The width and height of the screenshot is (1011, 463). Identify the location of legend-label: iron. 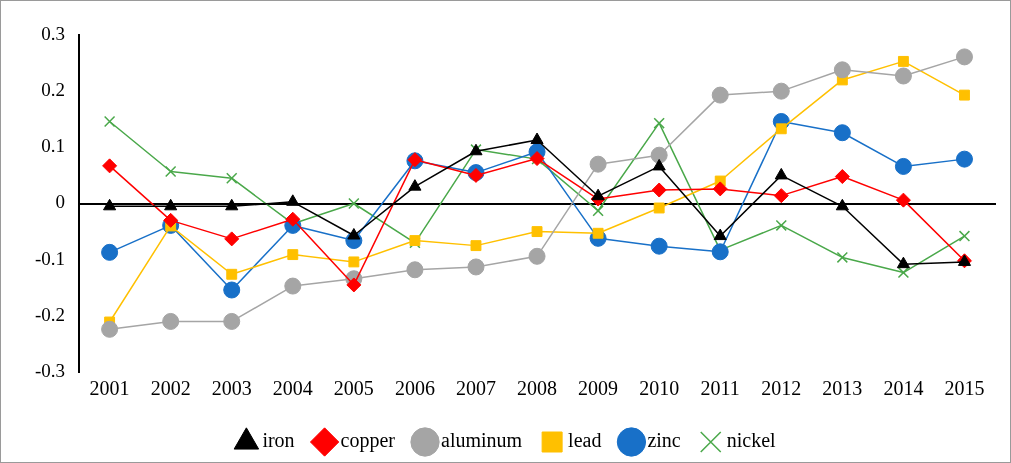
(278, 440).